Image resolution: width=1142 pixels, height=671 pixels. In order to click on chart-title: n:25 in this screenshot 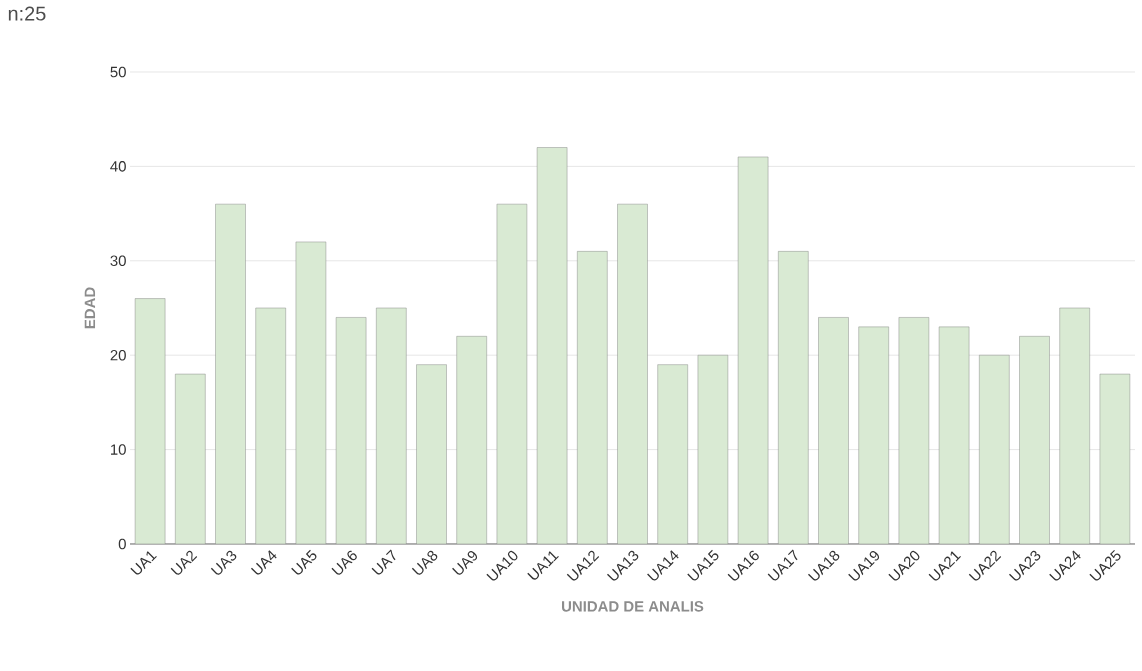, I will do `click(27, 13)`.